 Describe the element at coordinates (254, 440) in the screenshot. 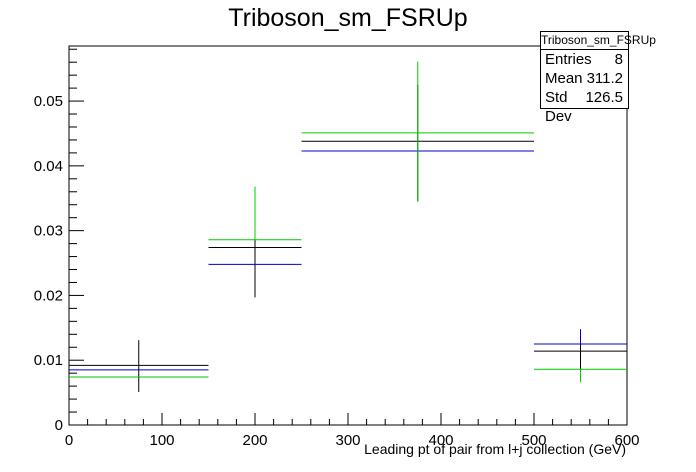

I see `x-tick-label: 200` at that location.